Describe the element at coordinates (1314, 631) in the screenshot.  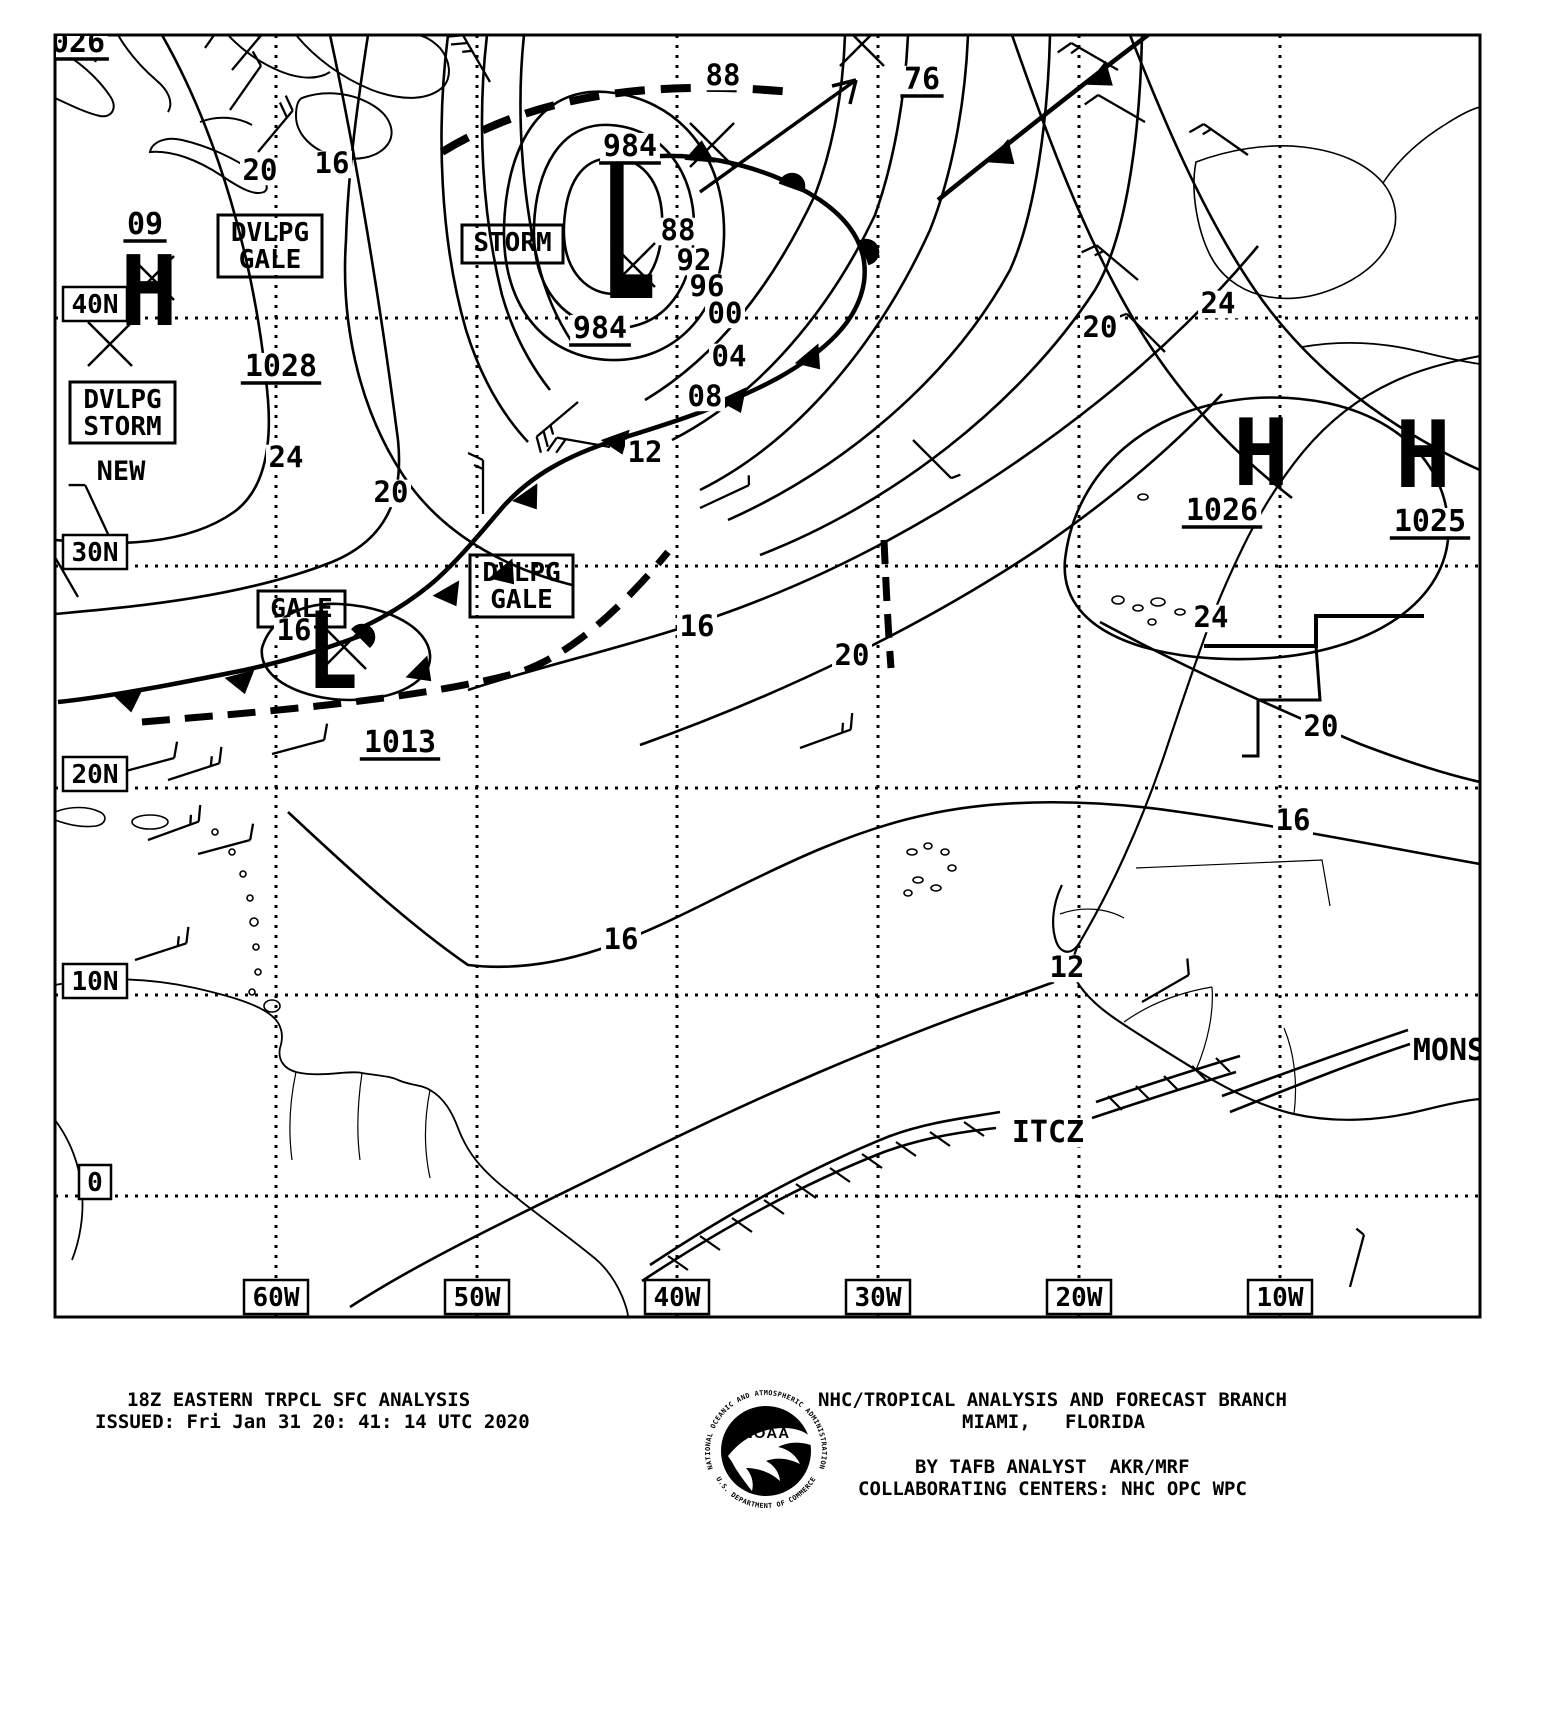
I see `border-morocco-step` at that location.